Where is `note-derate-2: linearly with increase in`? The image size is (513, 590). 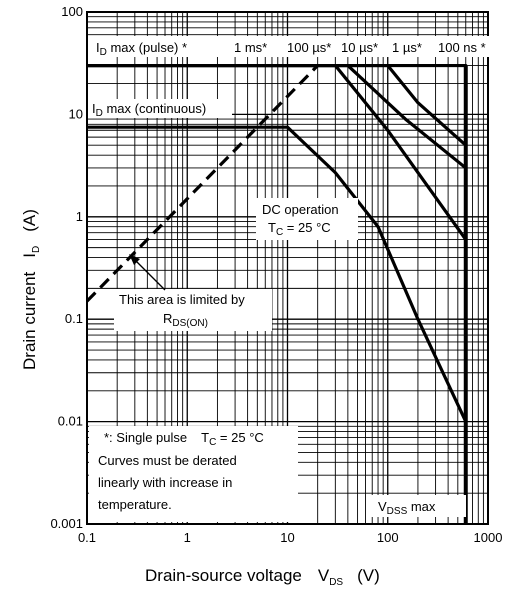 note-derate-2: linearly with increase in is located at coordinates (165, 482).